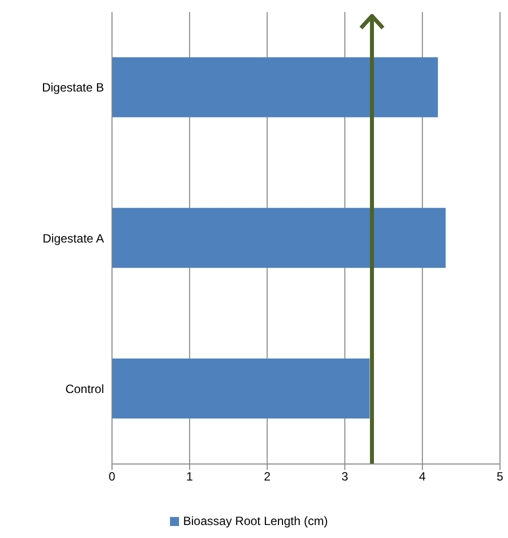 The image size is (508, 538). I want to click on x-tick-label: 3, so click(344, 477).